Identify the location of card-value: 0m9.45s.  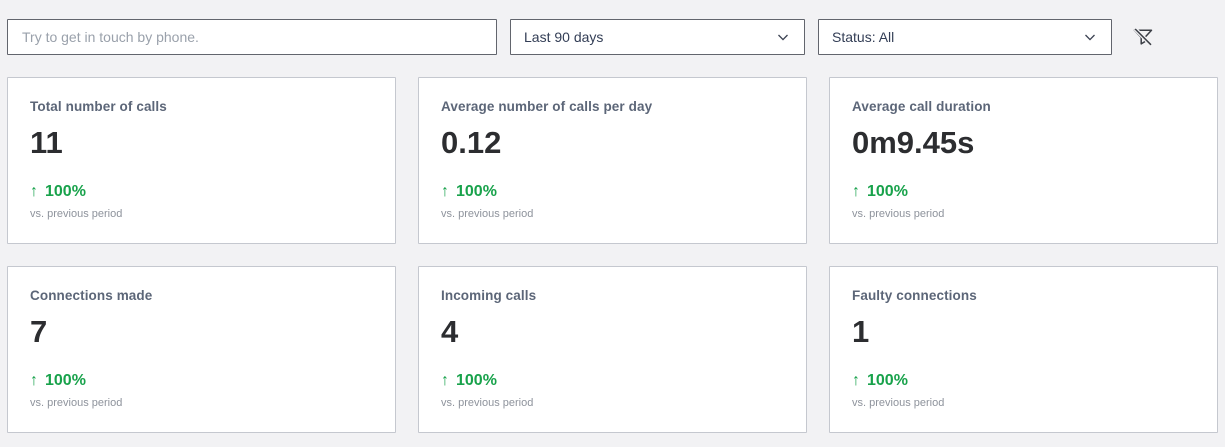
(913, 142).